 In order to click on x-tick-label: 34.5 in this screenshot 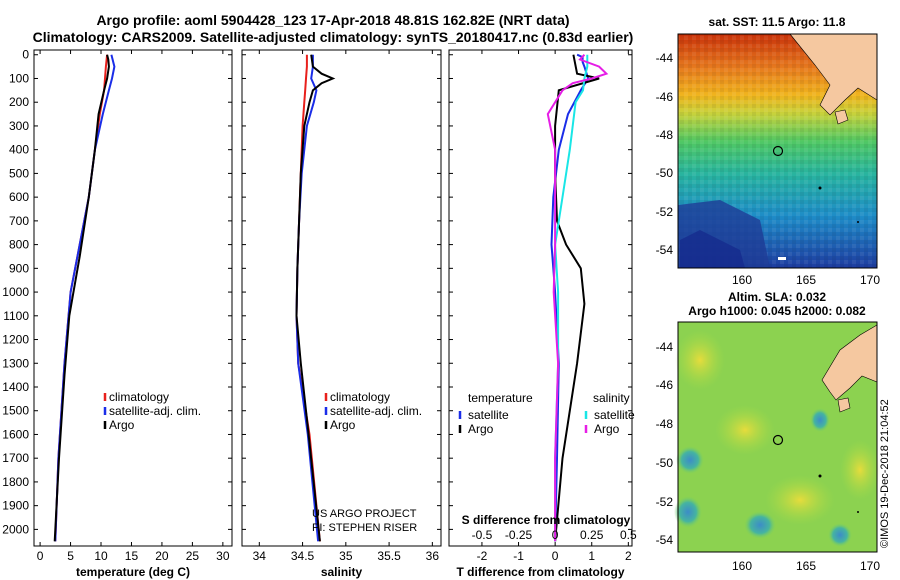, I will do `click(303, 556)`.